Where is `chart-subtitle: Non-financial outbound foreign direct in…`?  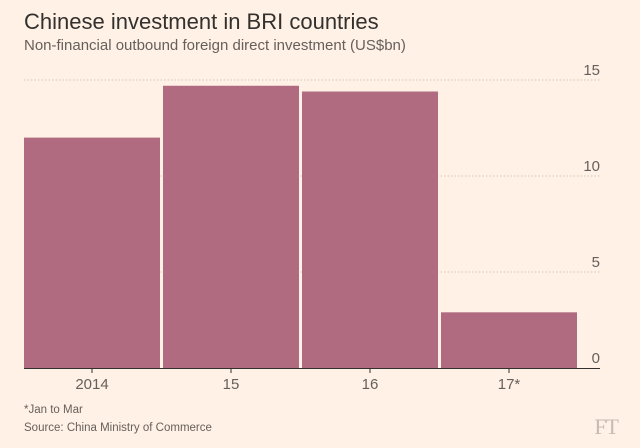
chart-subtitle: Non-financial outbound foreign direct in… is located at coordinates (215, 45).